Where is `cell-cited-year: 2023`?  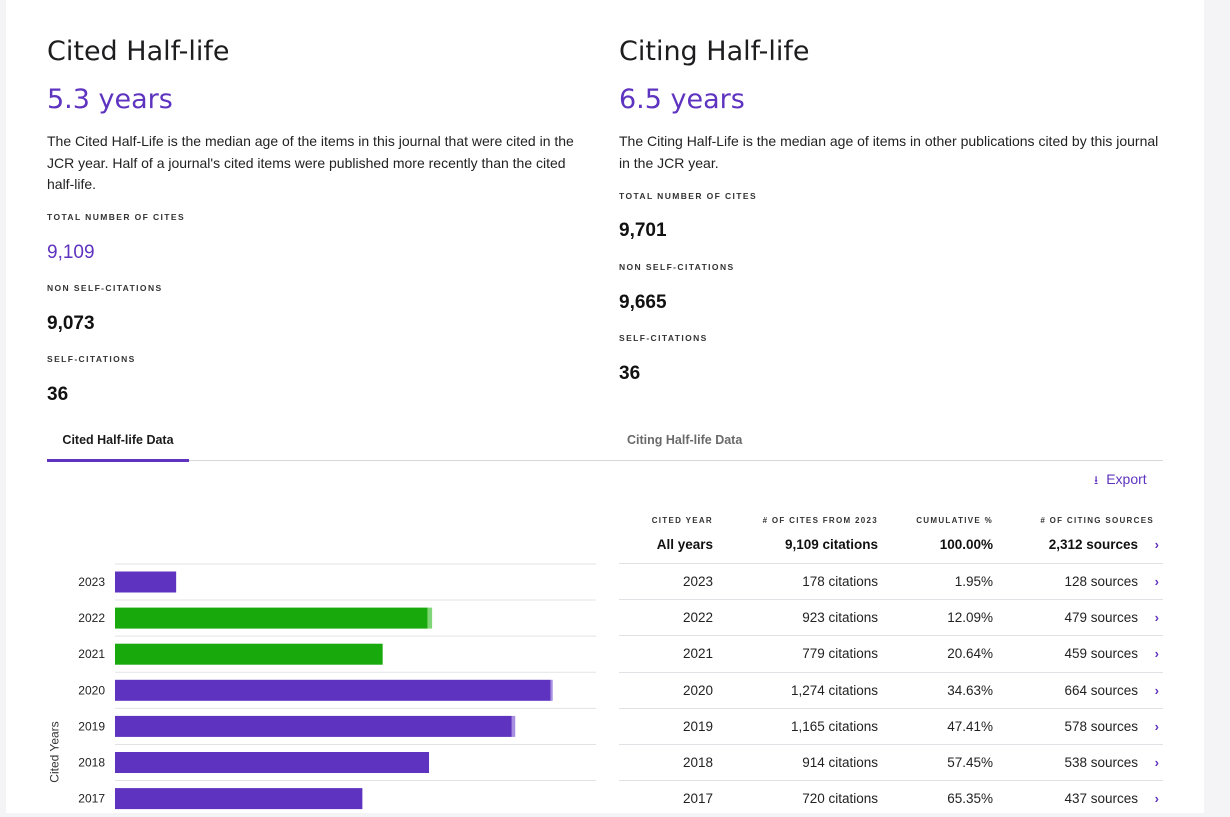
cell-cited-year: 2023 is located at coordinates (697, 581).